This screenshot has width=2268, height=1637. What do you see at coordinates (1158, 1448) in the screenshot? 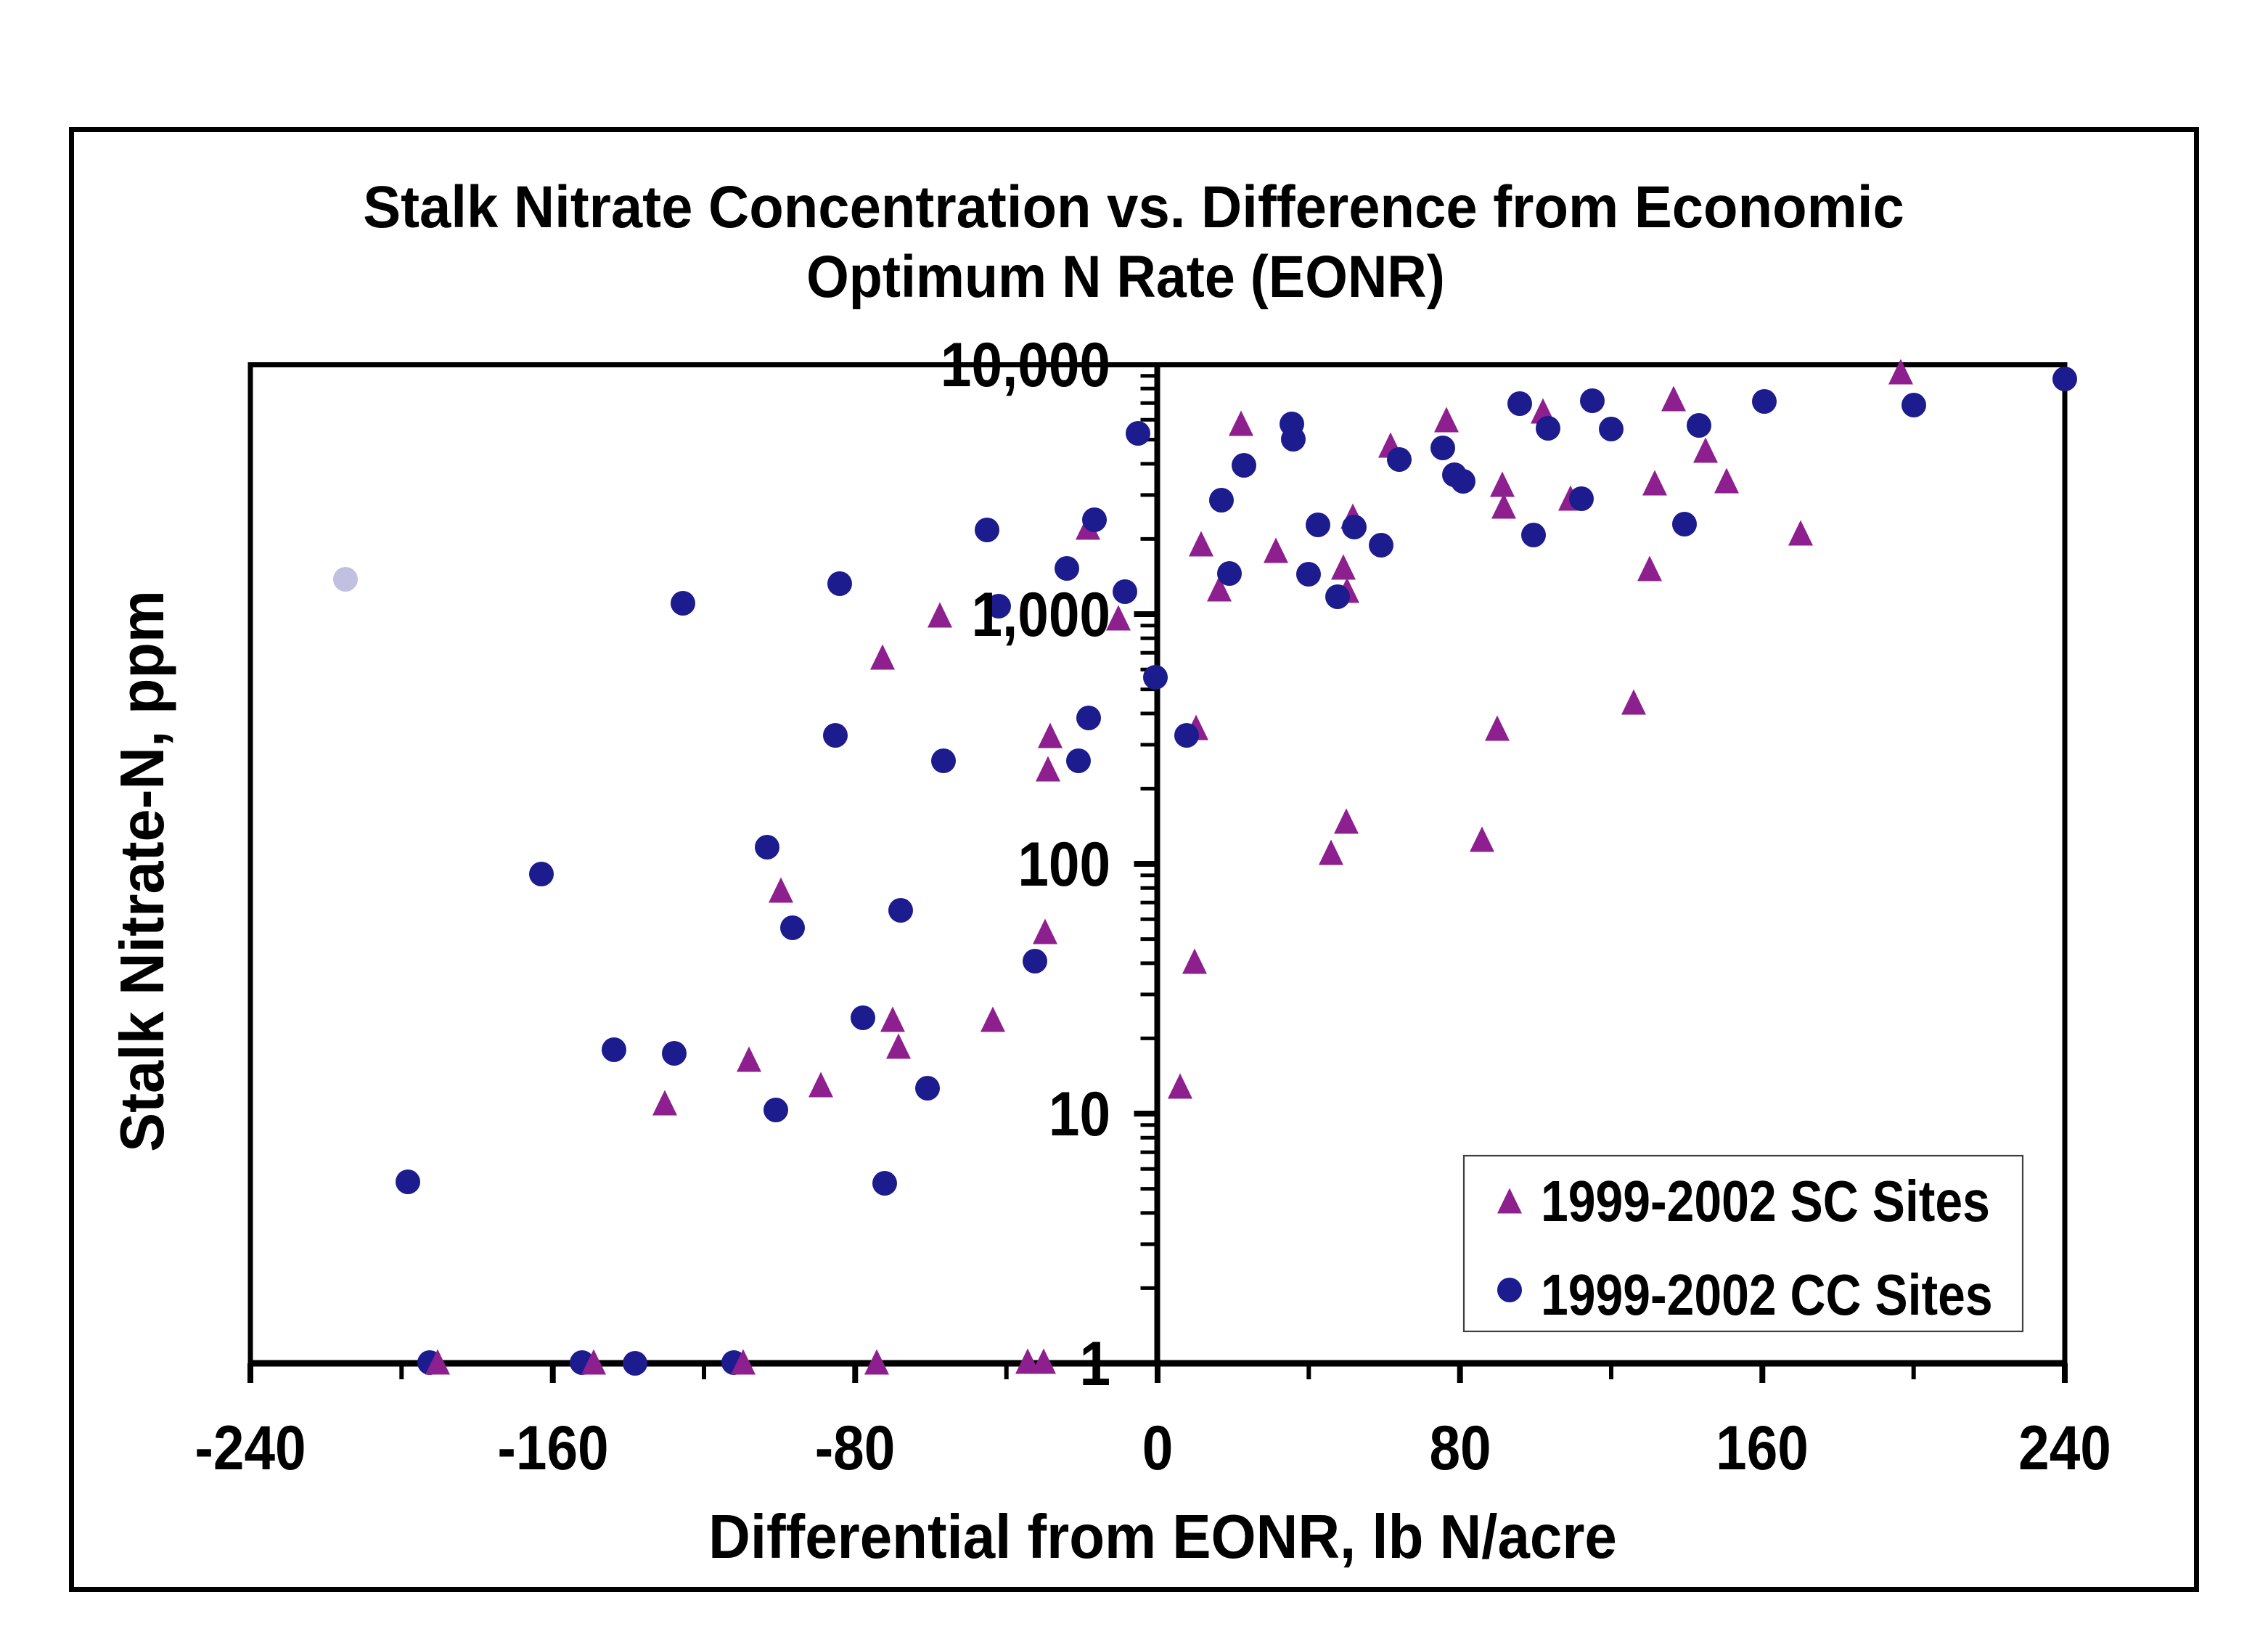
I see `svg-text: 0` at bounding box center [1158, 1448].